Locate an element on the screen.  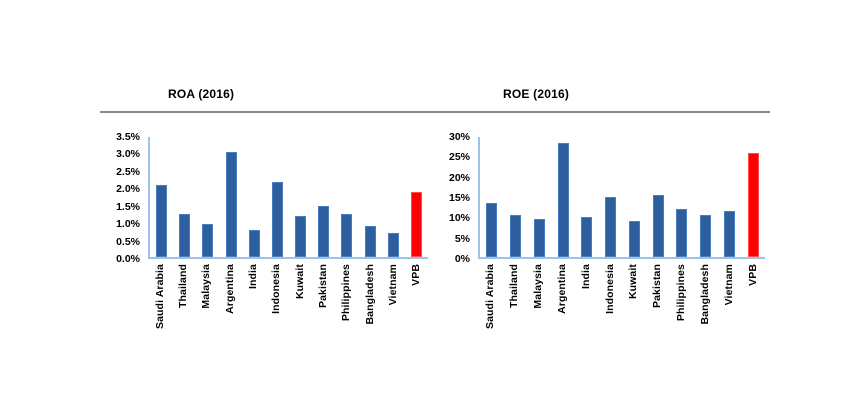
y-tick-label: 3.5% is located at coordinates (128, 137).